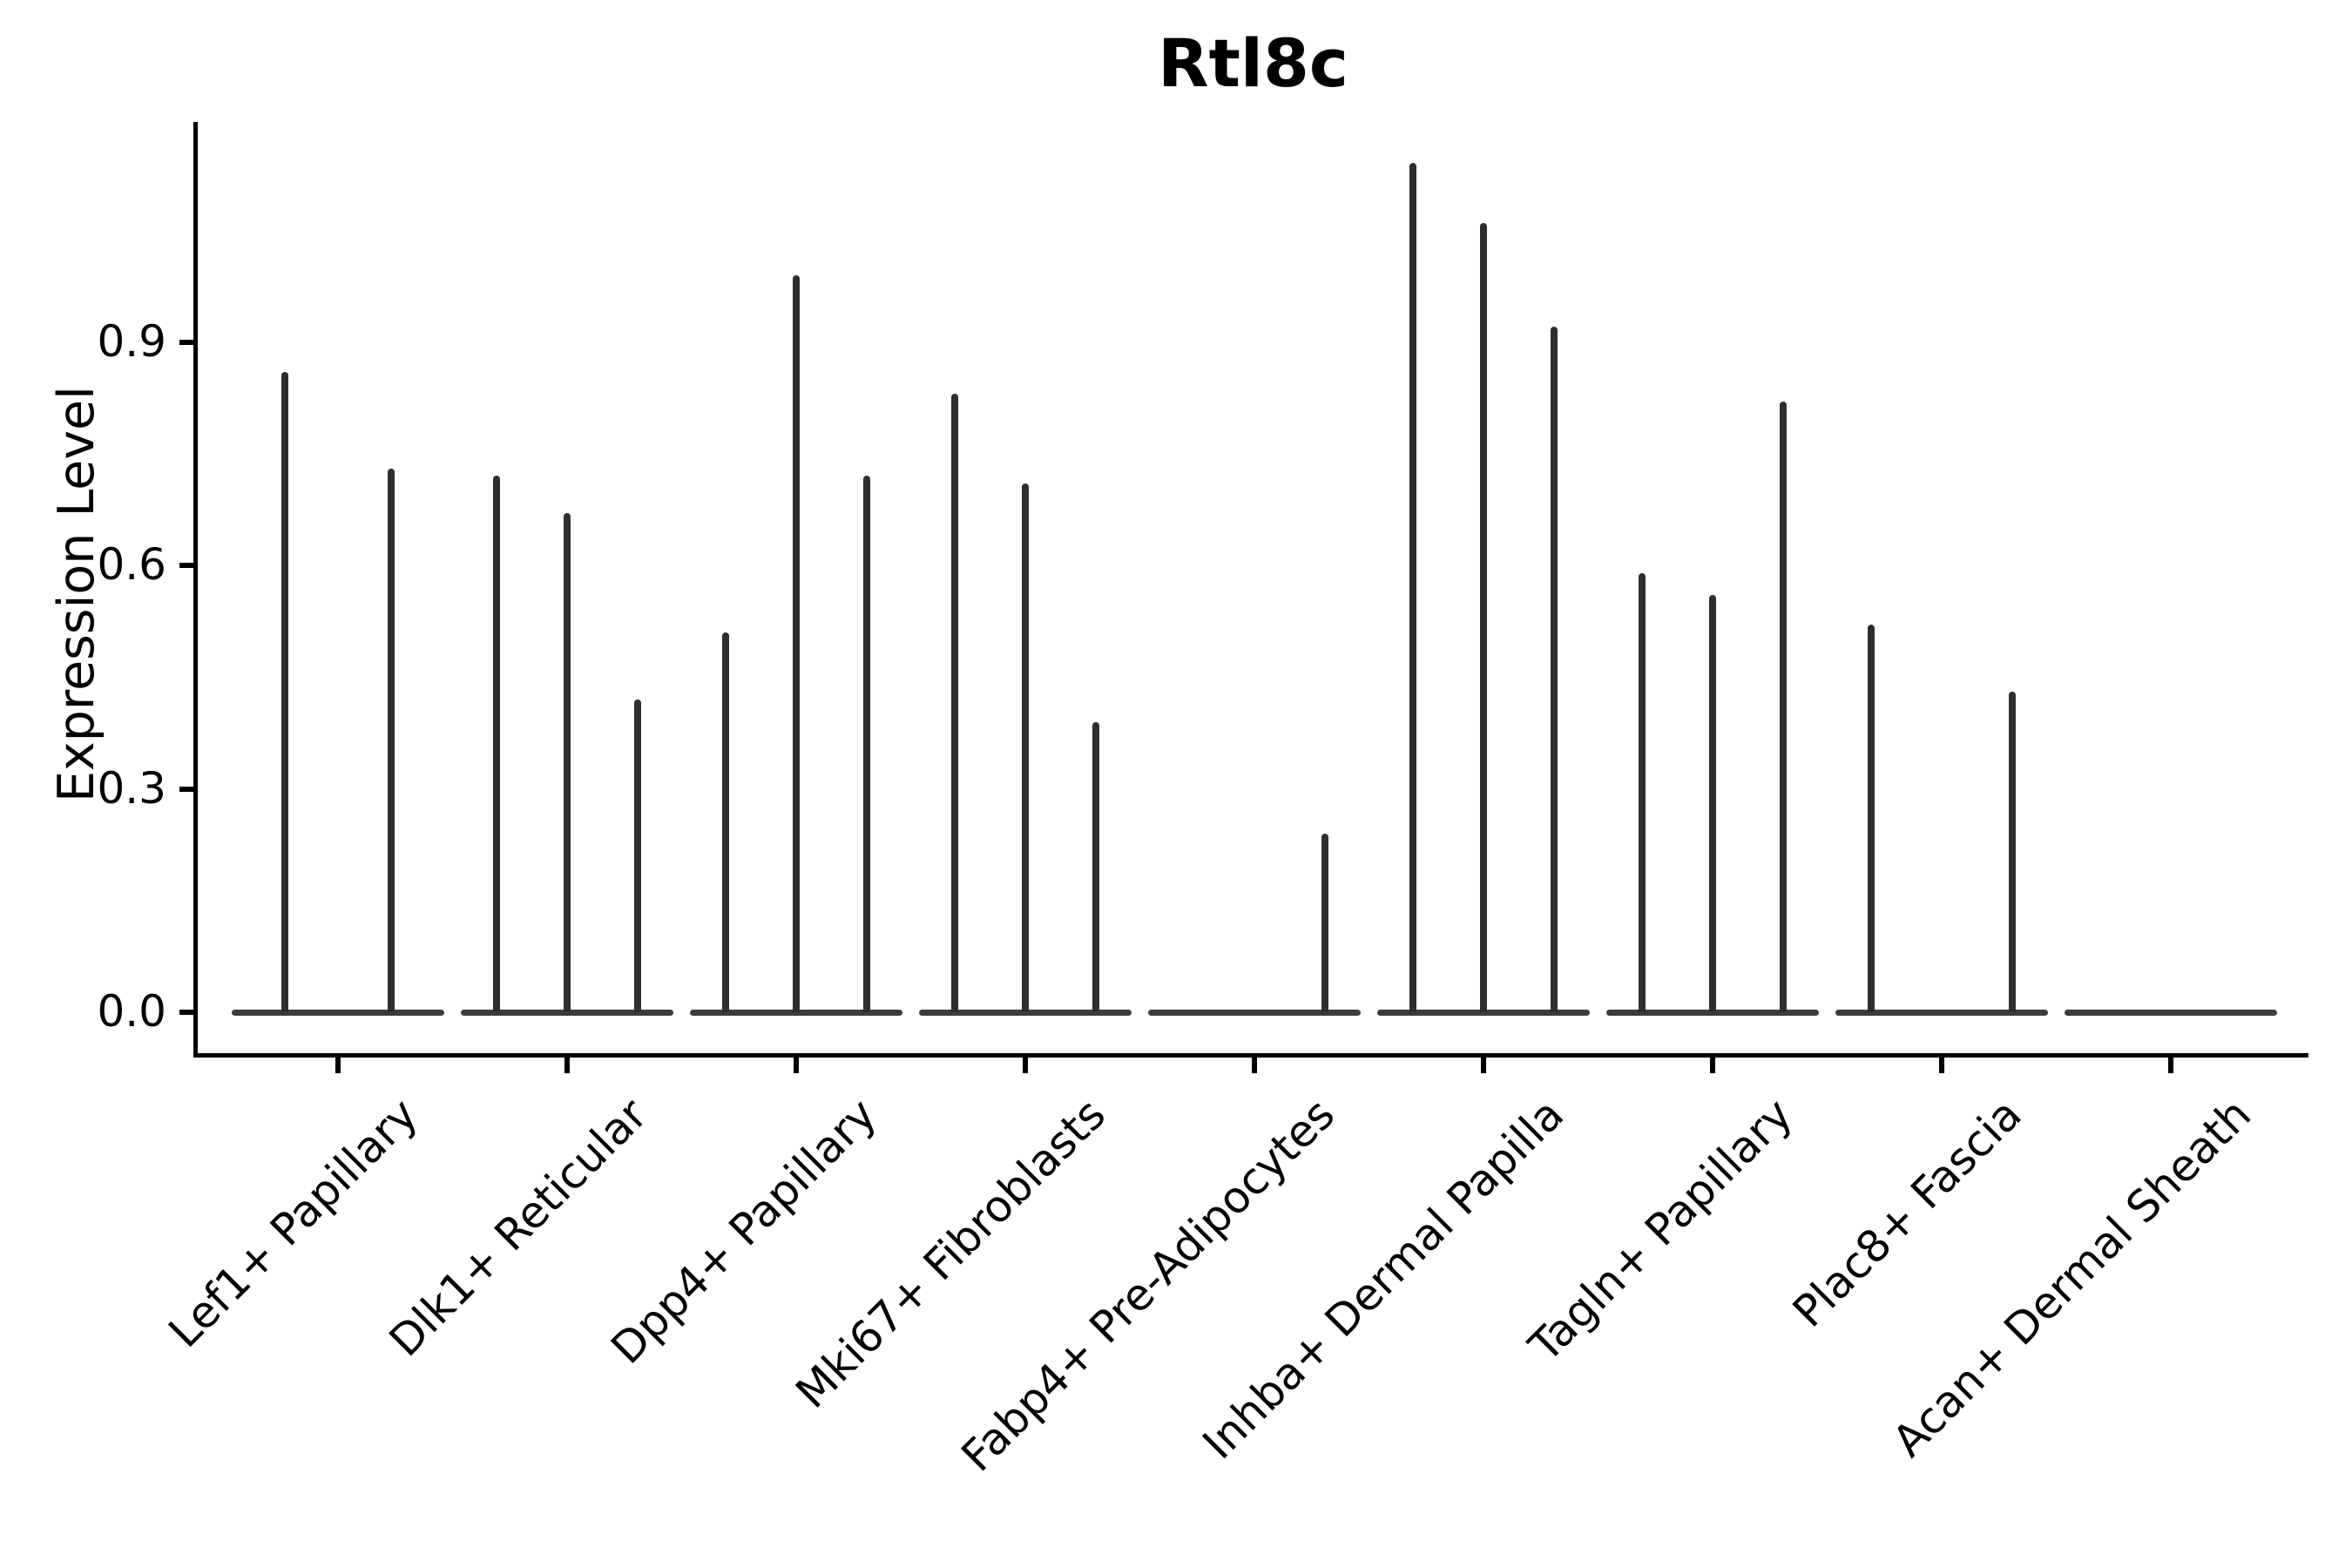  Describe the element at coordinates (131, 788) in the screenshot. I see `y-tick-label: 0.3` at that location.